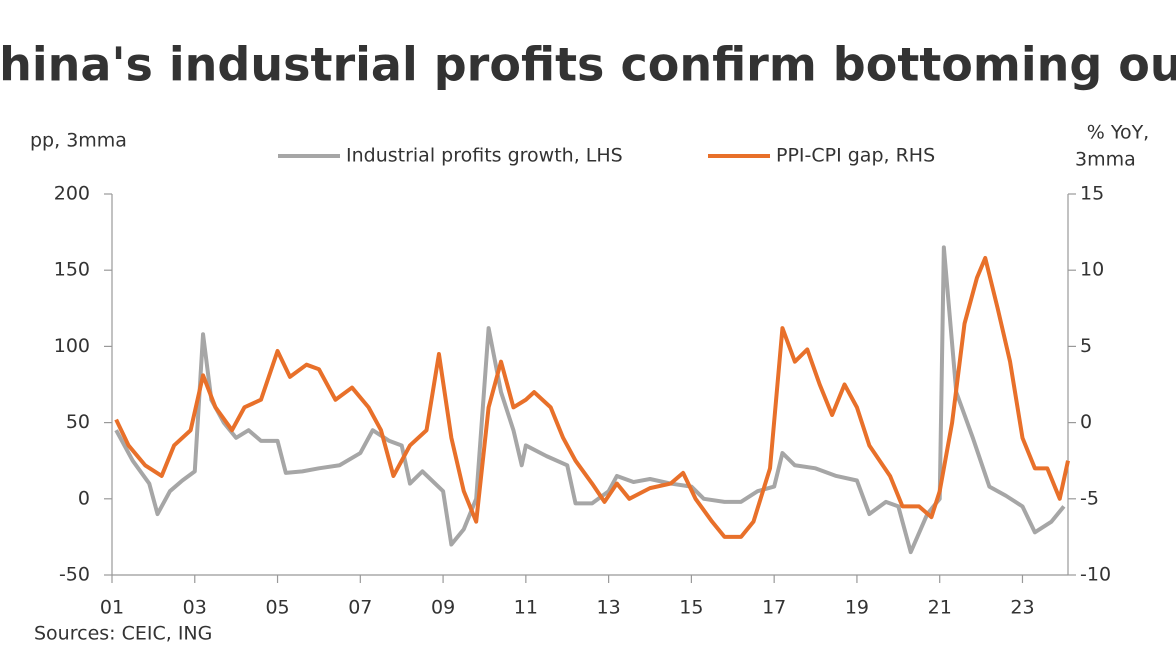  Describe the element at coordinates (360, 608) in the screenshot. I see `x-tick-label: 07` at that location.